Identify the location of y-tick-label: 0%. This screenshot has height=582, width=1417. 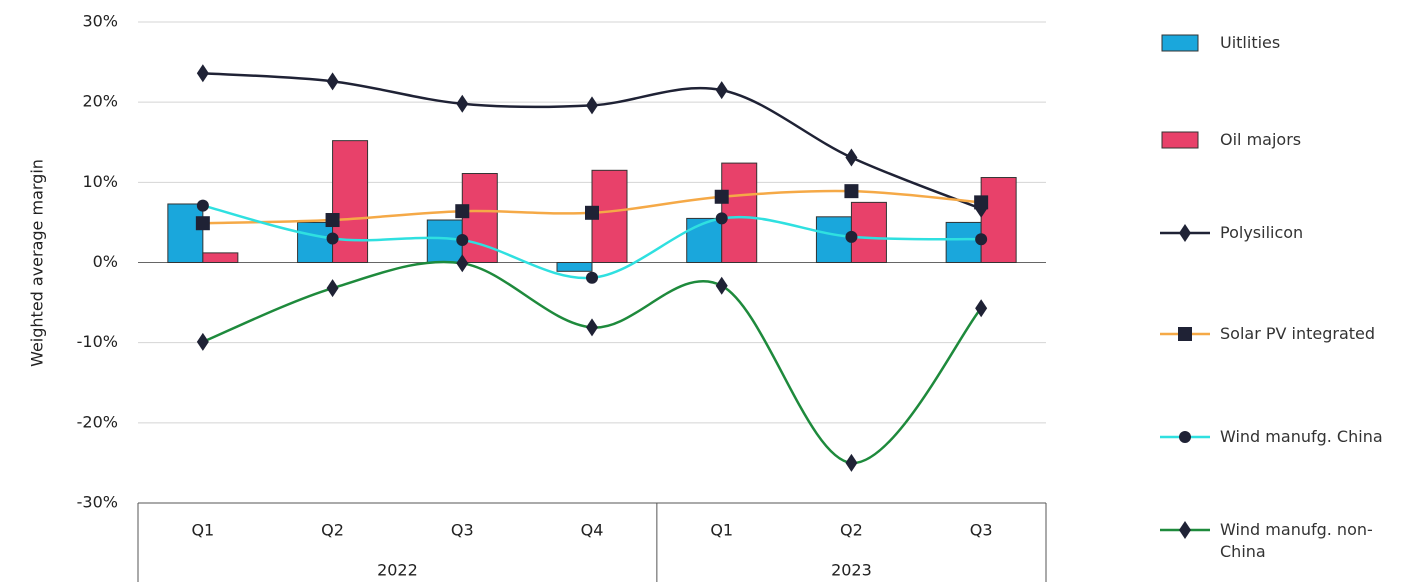
(105, 261).